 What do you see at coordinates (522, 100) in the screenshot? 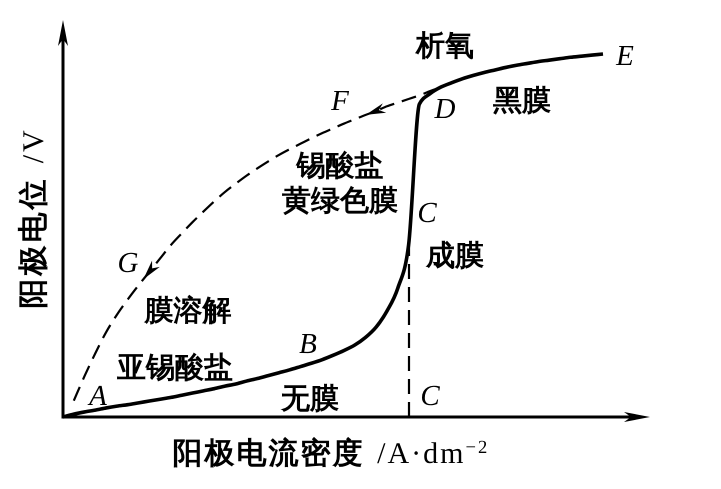
I see `annotation: 黑膜` at bounding box center [522, 100].